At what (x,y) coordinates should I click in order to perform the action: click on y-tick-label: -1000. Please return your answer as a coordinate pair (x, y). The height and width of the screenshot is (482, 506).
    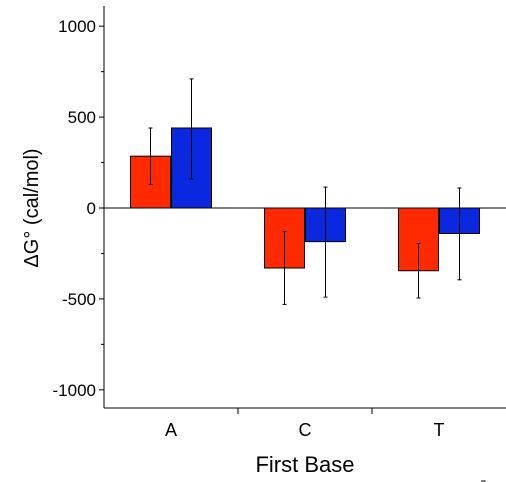
    Looking at the image, I should click on (74, 390).